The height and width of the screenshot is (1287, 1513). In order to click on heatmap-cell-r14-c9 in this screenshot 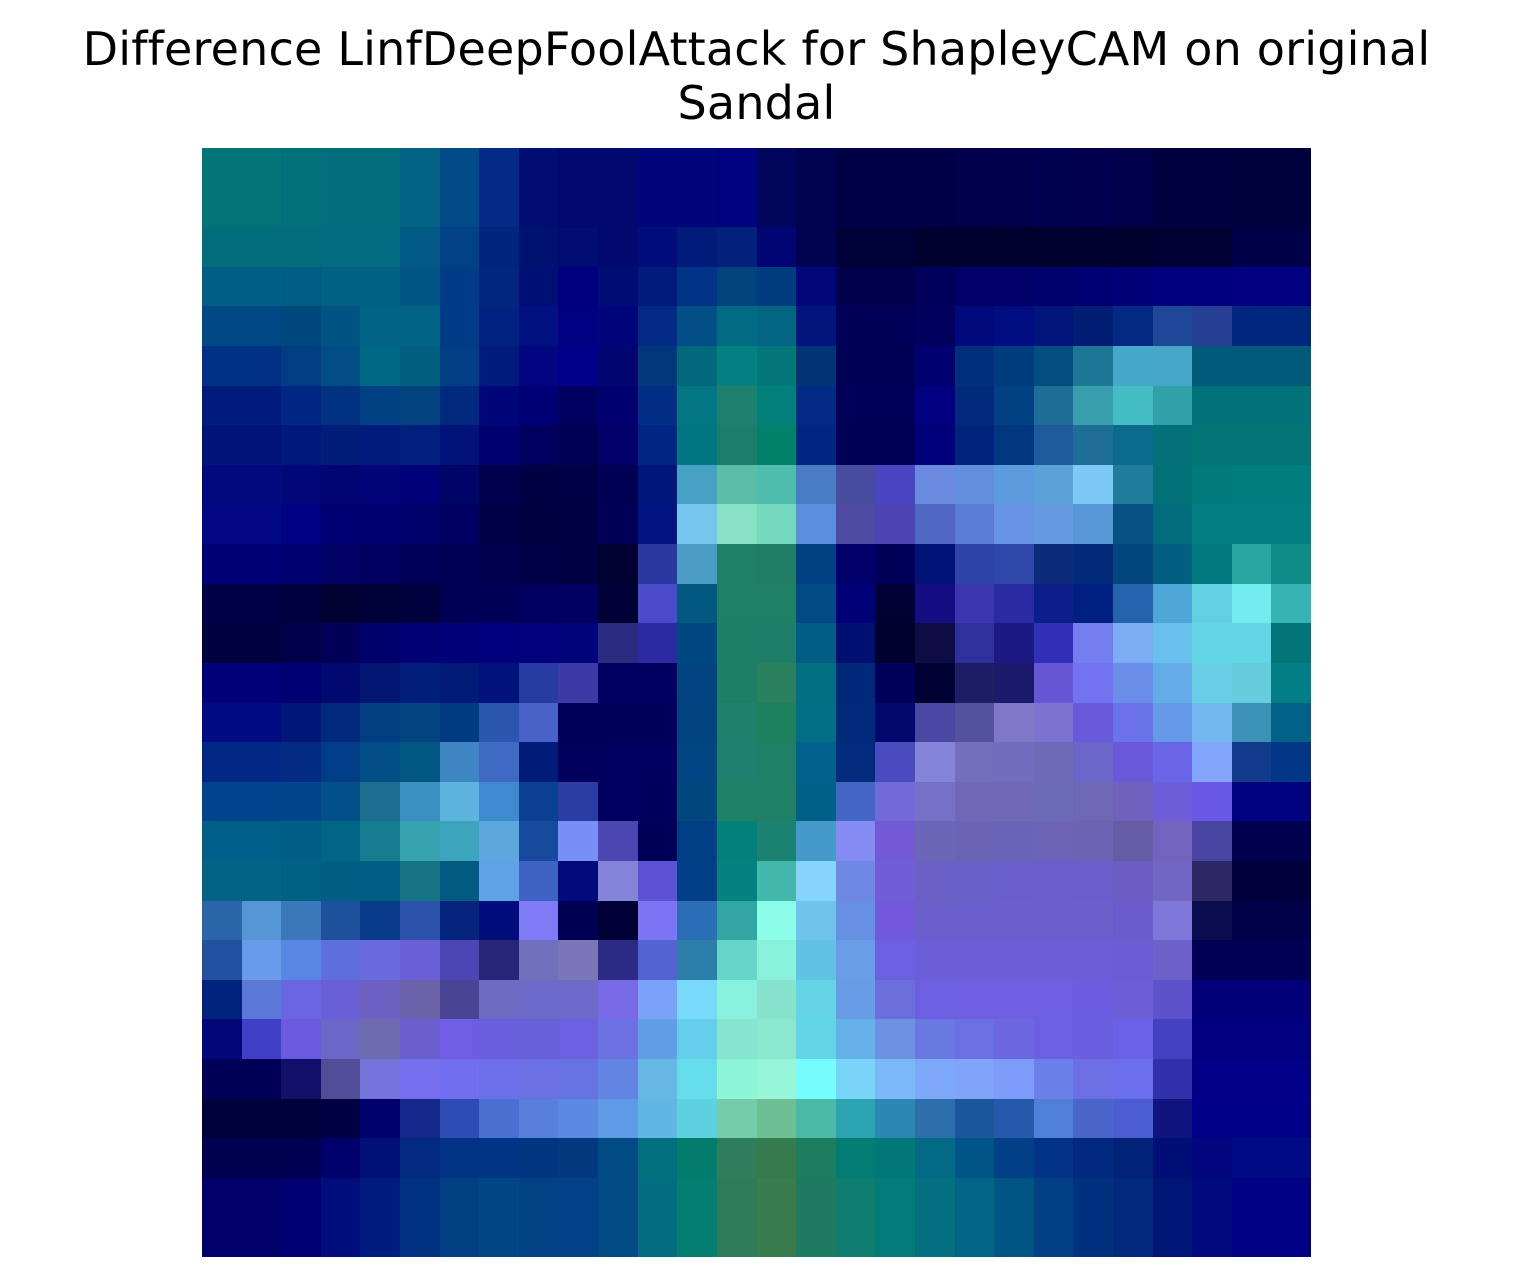, I will do `click(578, 723)`.